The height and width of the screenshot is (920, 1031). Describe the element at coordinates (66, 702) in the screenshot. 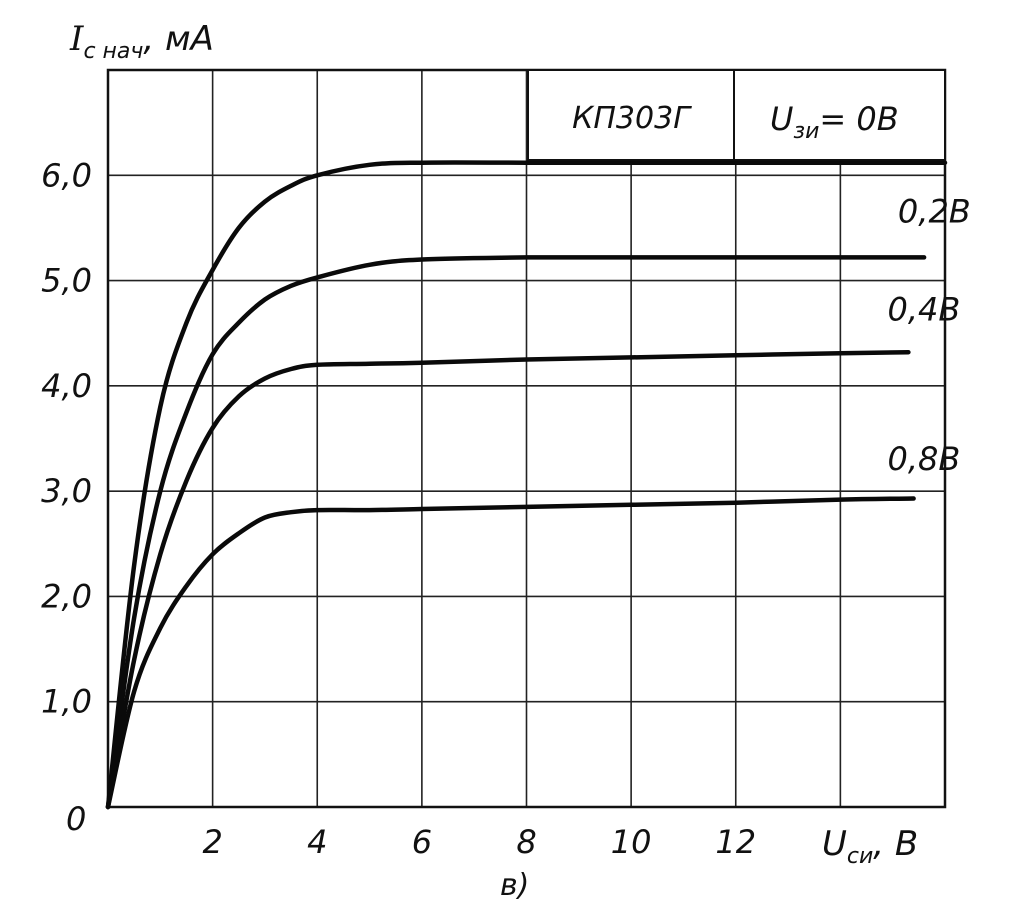

I see `y-tick-label: 1,0` at that location.